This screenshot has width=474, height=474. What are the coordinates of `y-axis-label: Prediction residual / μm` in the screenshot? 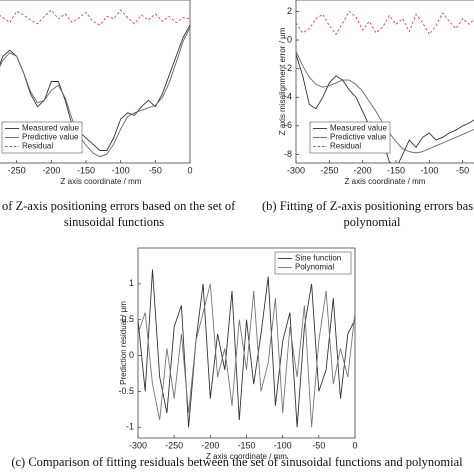 It's located at (123, 343).